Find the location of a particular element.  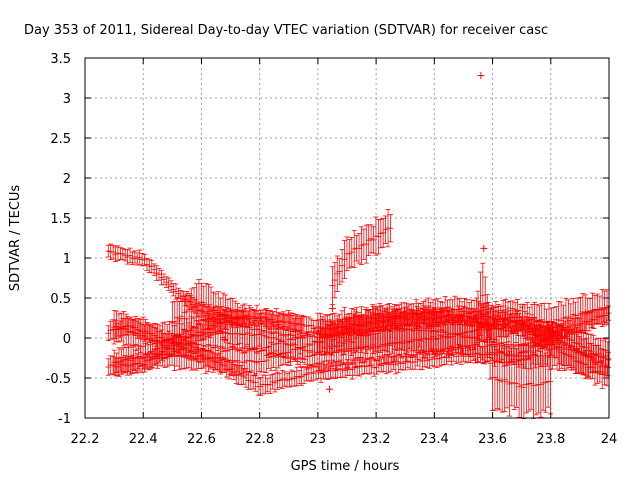

x-tick-label: 22.8 is located at coordinates (259, 439).